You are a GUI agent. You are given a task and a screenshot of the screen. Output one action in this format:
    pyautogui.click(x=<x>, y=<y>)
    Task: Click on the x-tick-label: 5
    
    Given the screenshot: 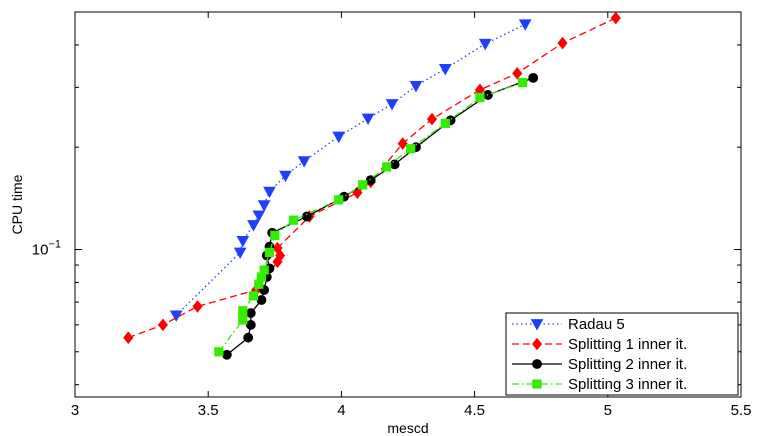 What is the action you would take?
    pyautogui.click(x=608, y=410)
    